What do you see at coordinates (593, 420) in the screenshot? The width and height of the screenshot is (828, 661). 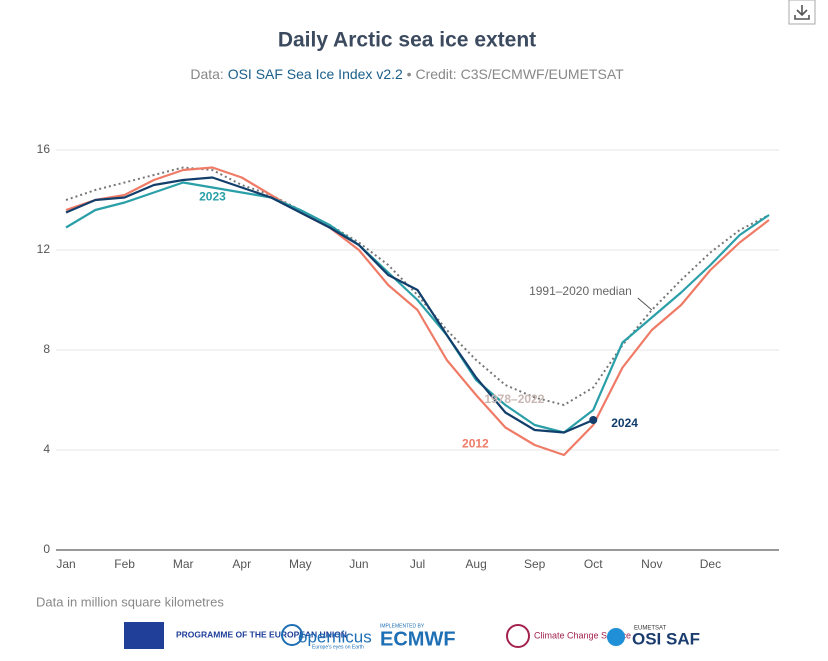 I see `end-dot` at bounding box center [593, 420].